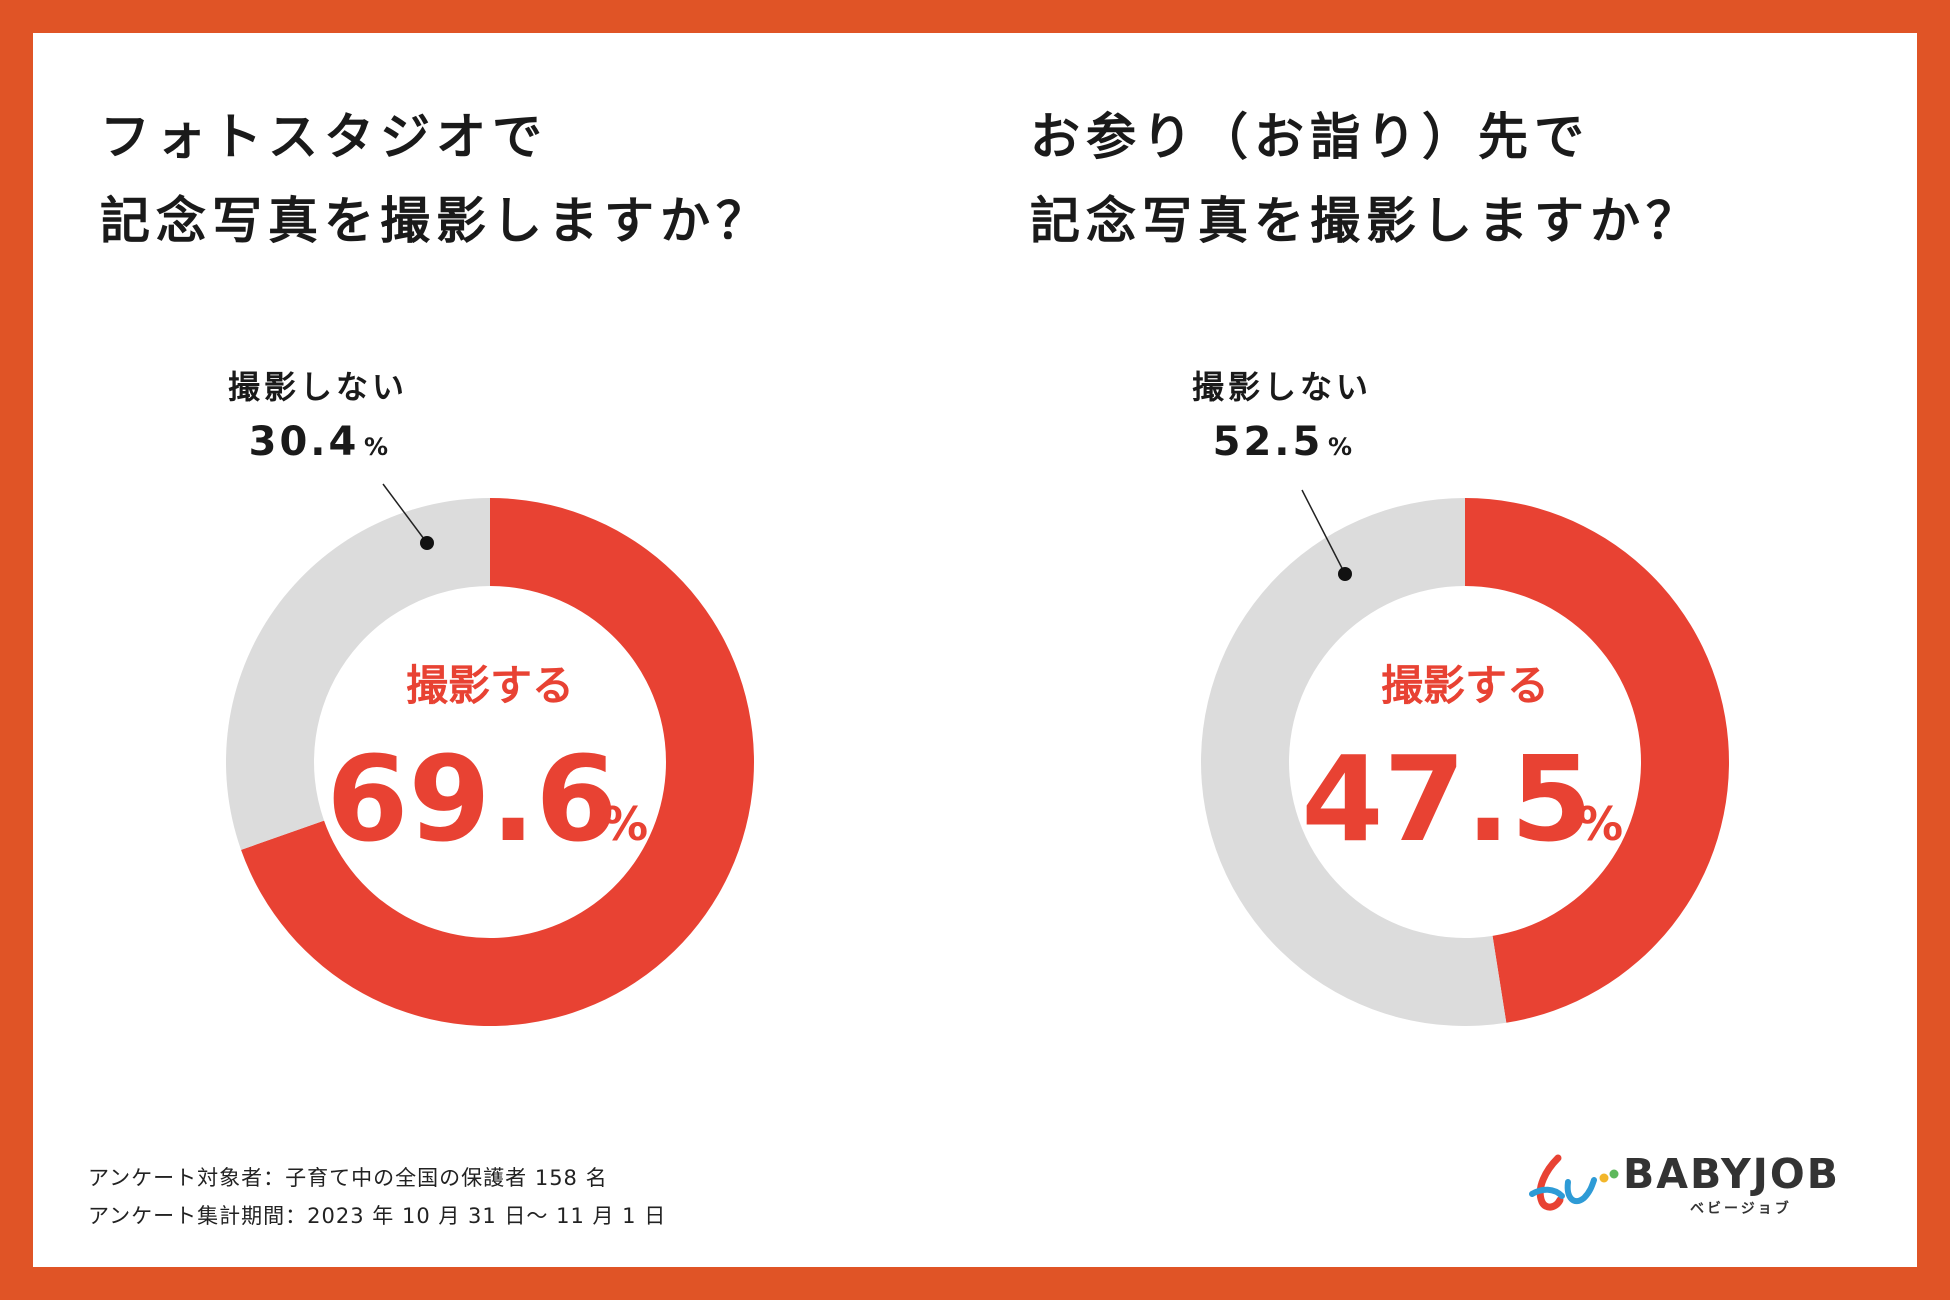  Describe the element at coordinates (348, 1178) in the screenshot. I see `footnote-respondents: アンケート対象者：子育て中の全国の保護者 158 名` at that location.